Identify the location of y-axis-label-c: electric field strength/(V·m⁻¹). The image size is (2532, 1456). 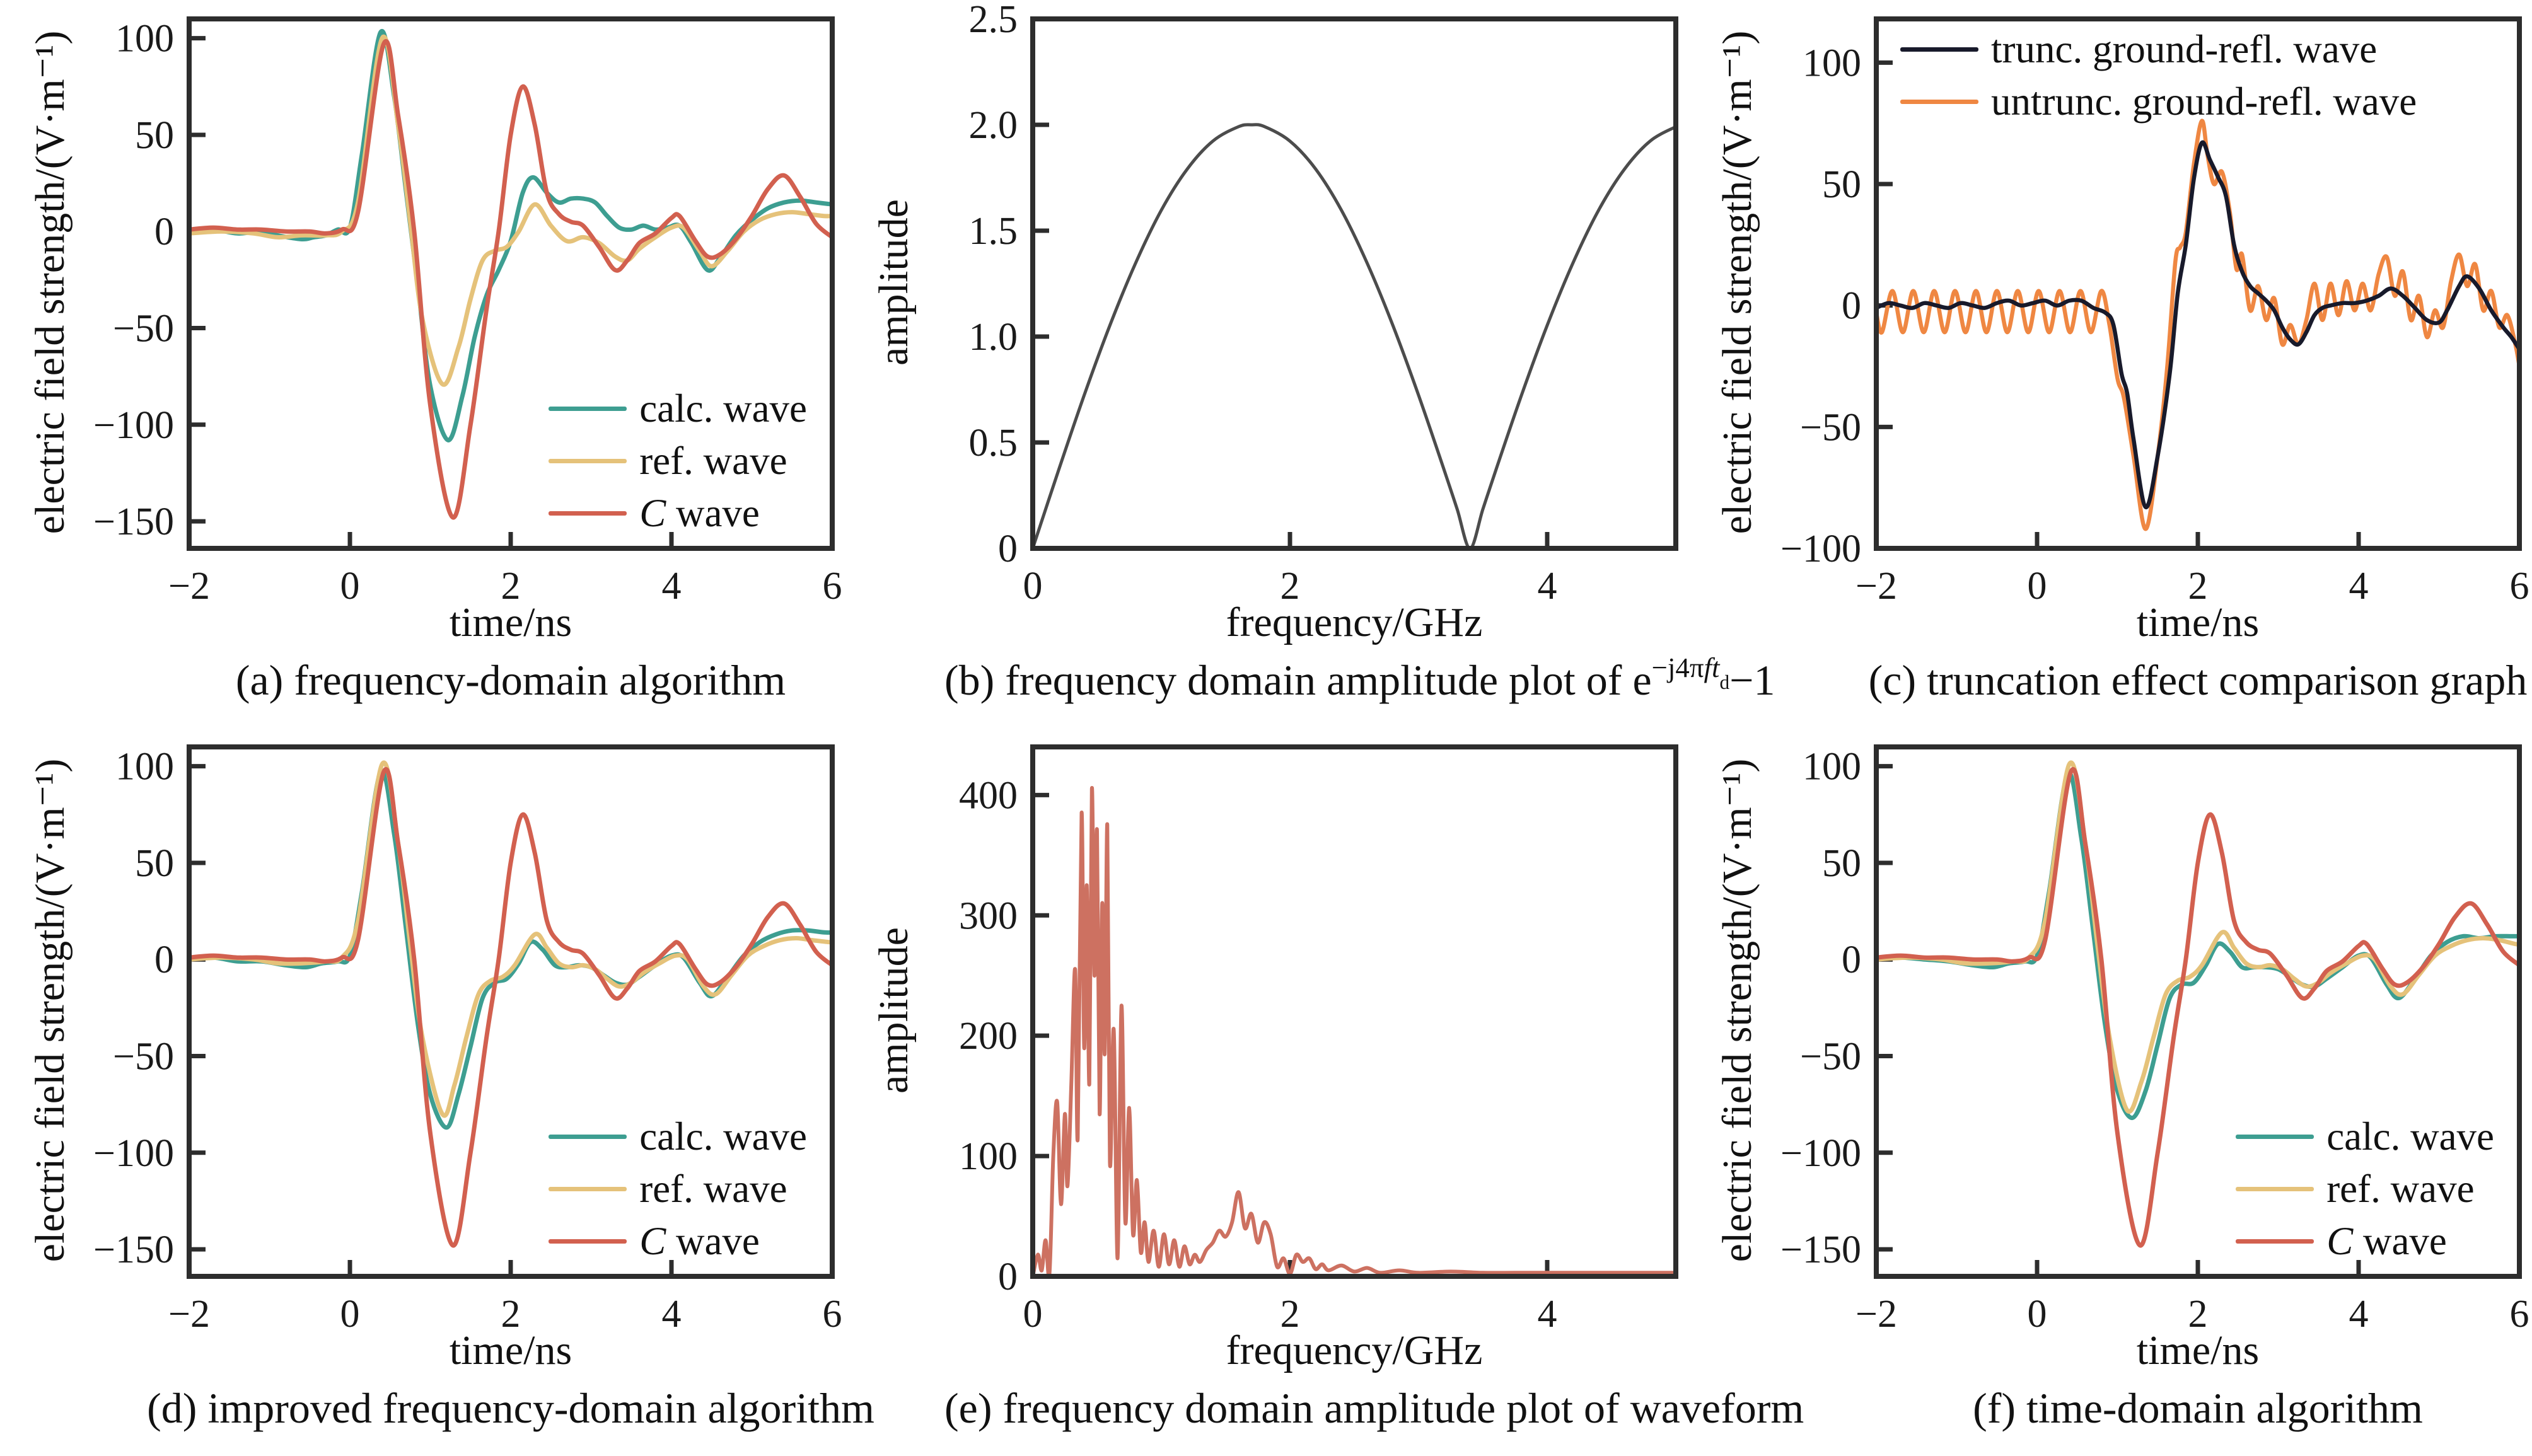
(1737, 282).